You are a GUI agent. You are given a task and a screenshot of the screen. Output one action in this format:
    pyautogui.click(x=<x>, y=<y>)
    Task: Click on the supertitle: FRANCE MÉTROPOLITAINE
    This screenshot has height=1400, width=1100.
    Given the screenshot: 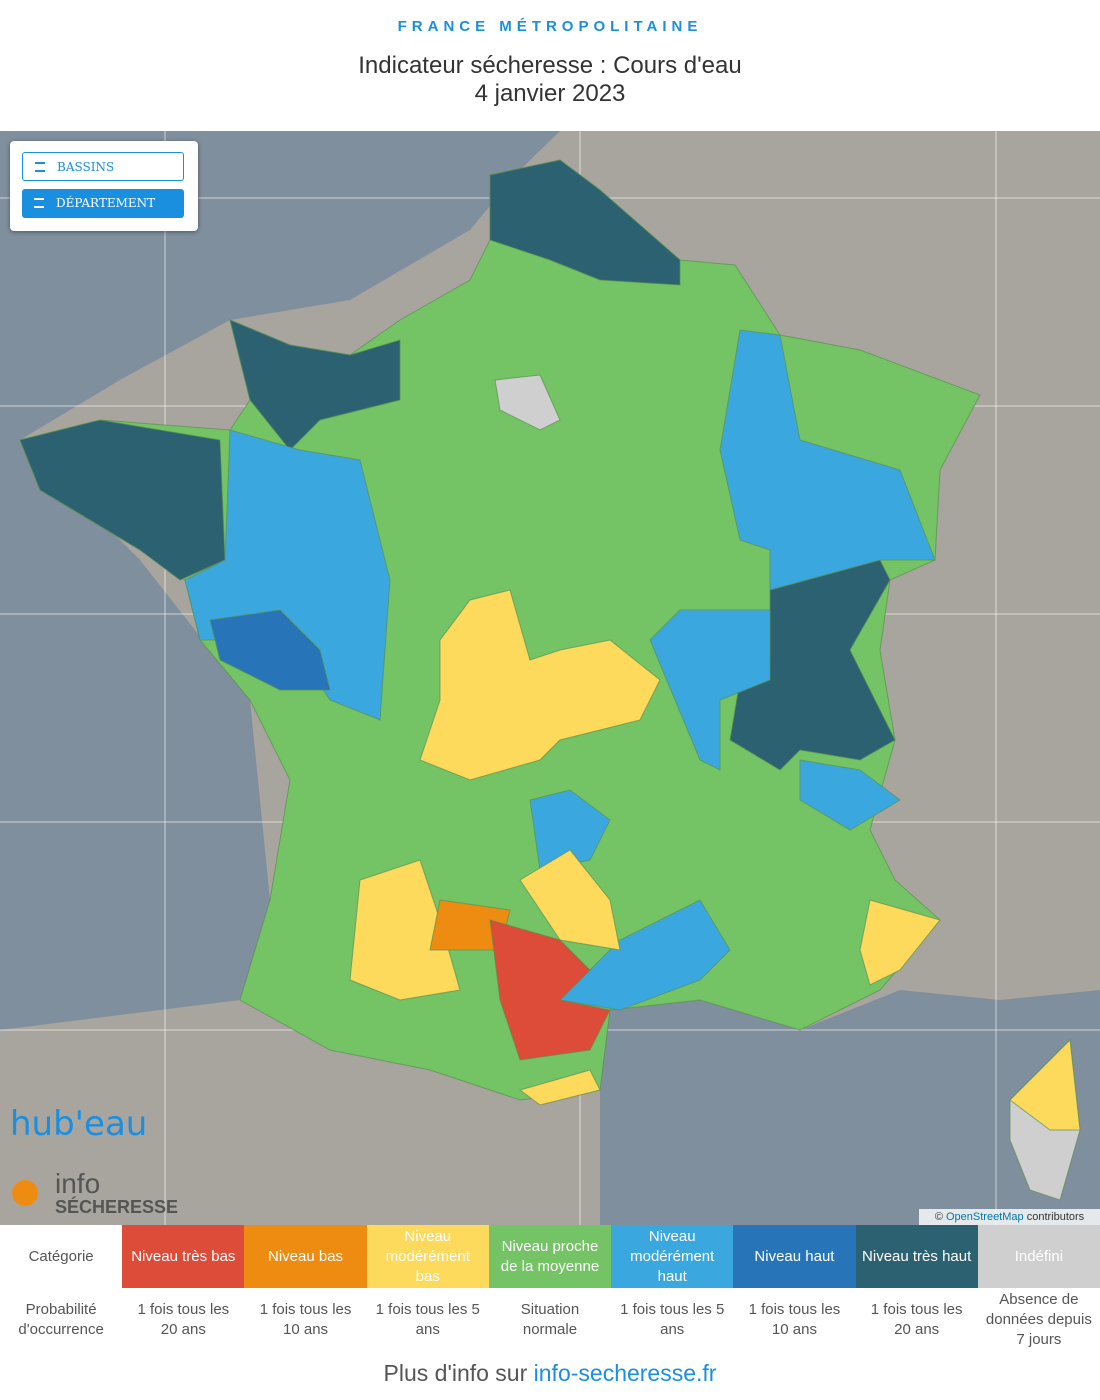 What is the action you would take?
    pyautogui.click(x=550, y=26)
    